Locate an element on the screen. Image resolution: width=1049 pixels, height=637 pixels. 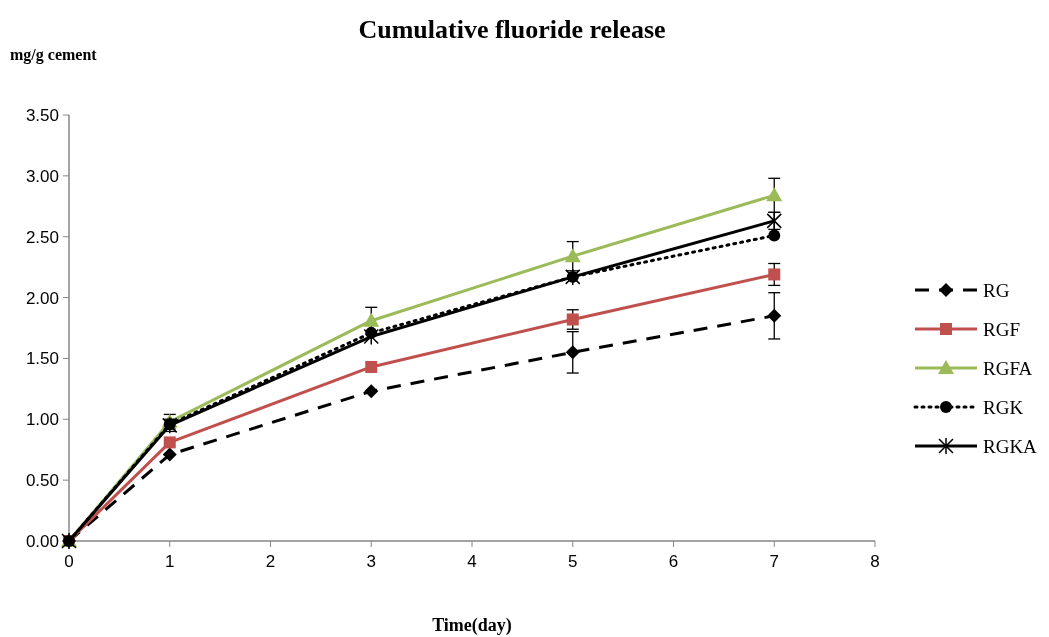
x-tick-label: 4 is located at coordinates (472, 561).